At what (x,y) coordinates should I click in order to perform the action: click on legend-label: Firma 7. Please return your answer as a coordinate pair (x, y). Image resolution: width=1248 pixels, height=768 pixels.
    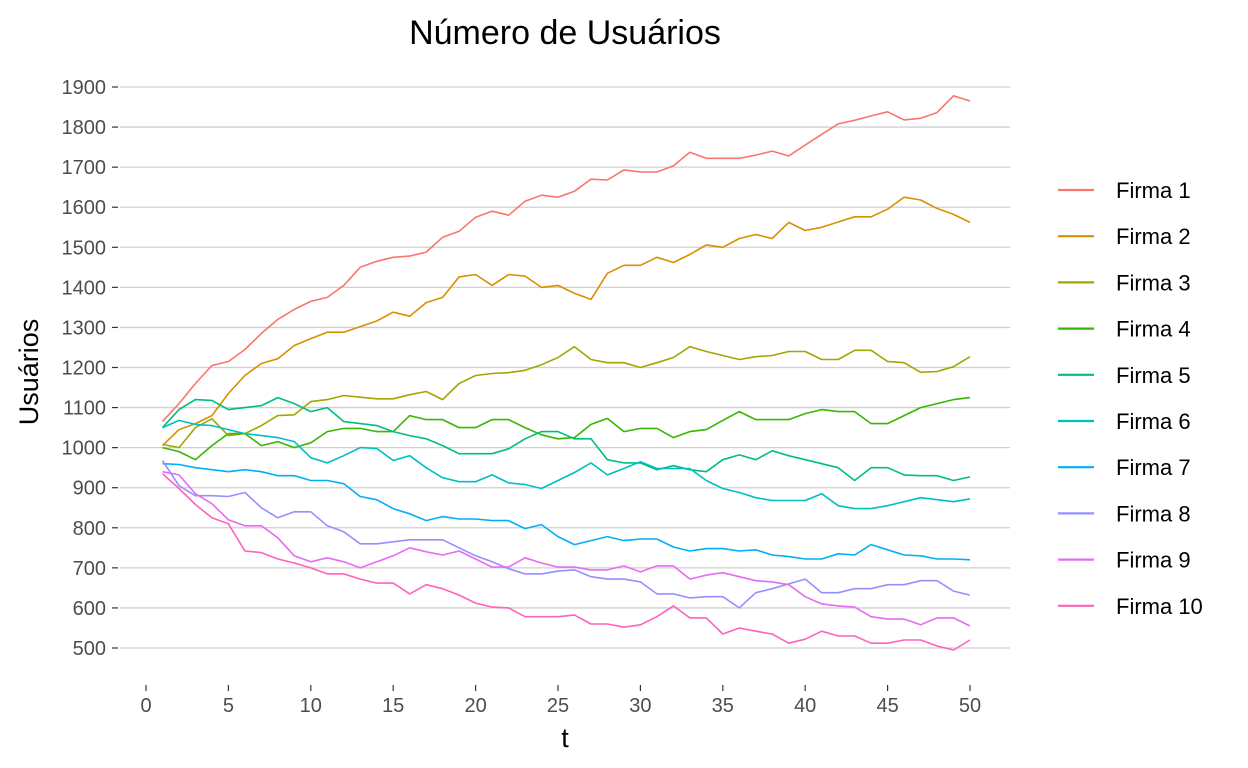
    Looking at the image, I should click on (1153, 467).